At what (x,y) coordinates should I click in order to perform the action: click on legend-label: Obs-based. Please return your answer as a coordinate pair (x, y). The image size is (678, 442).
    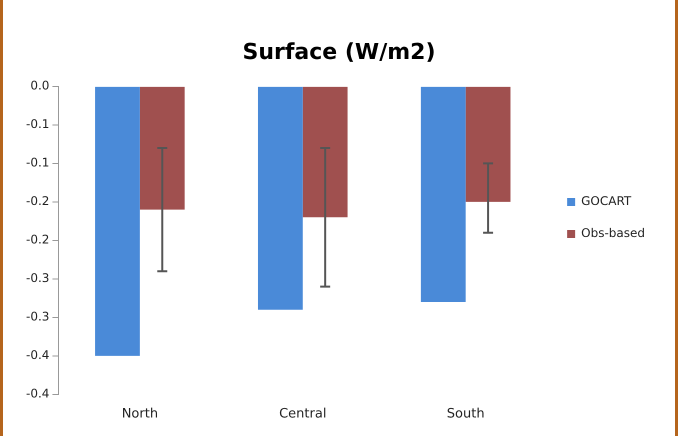
    Looking at the image, I should click on (613, 233).